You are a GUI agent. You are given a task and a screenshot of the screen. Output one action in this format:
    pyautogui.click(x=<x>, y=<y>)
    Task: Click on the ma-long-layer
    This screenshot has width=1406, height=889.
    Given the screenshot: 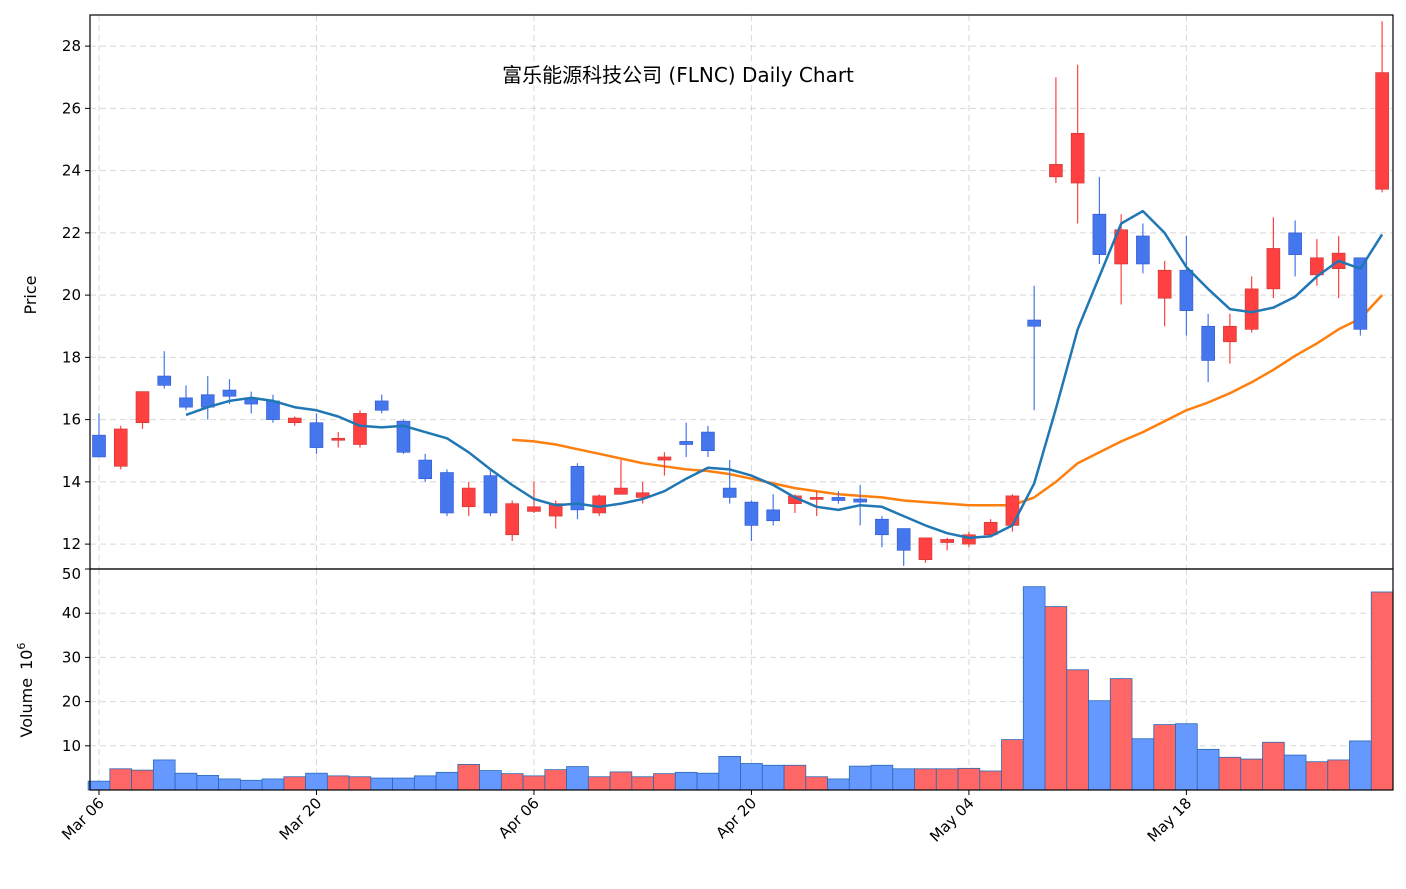 What is the action you would take?
    pyautogui.click(x=948, y=400)
    